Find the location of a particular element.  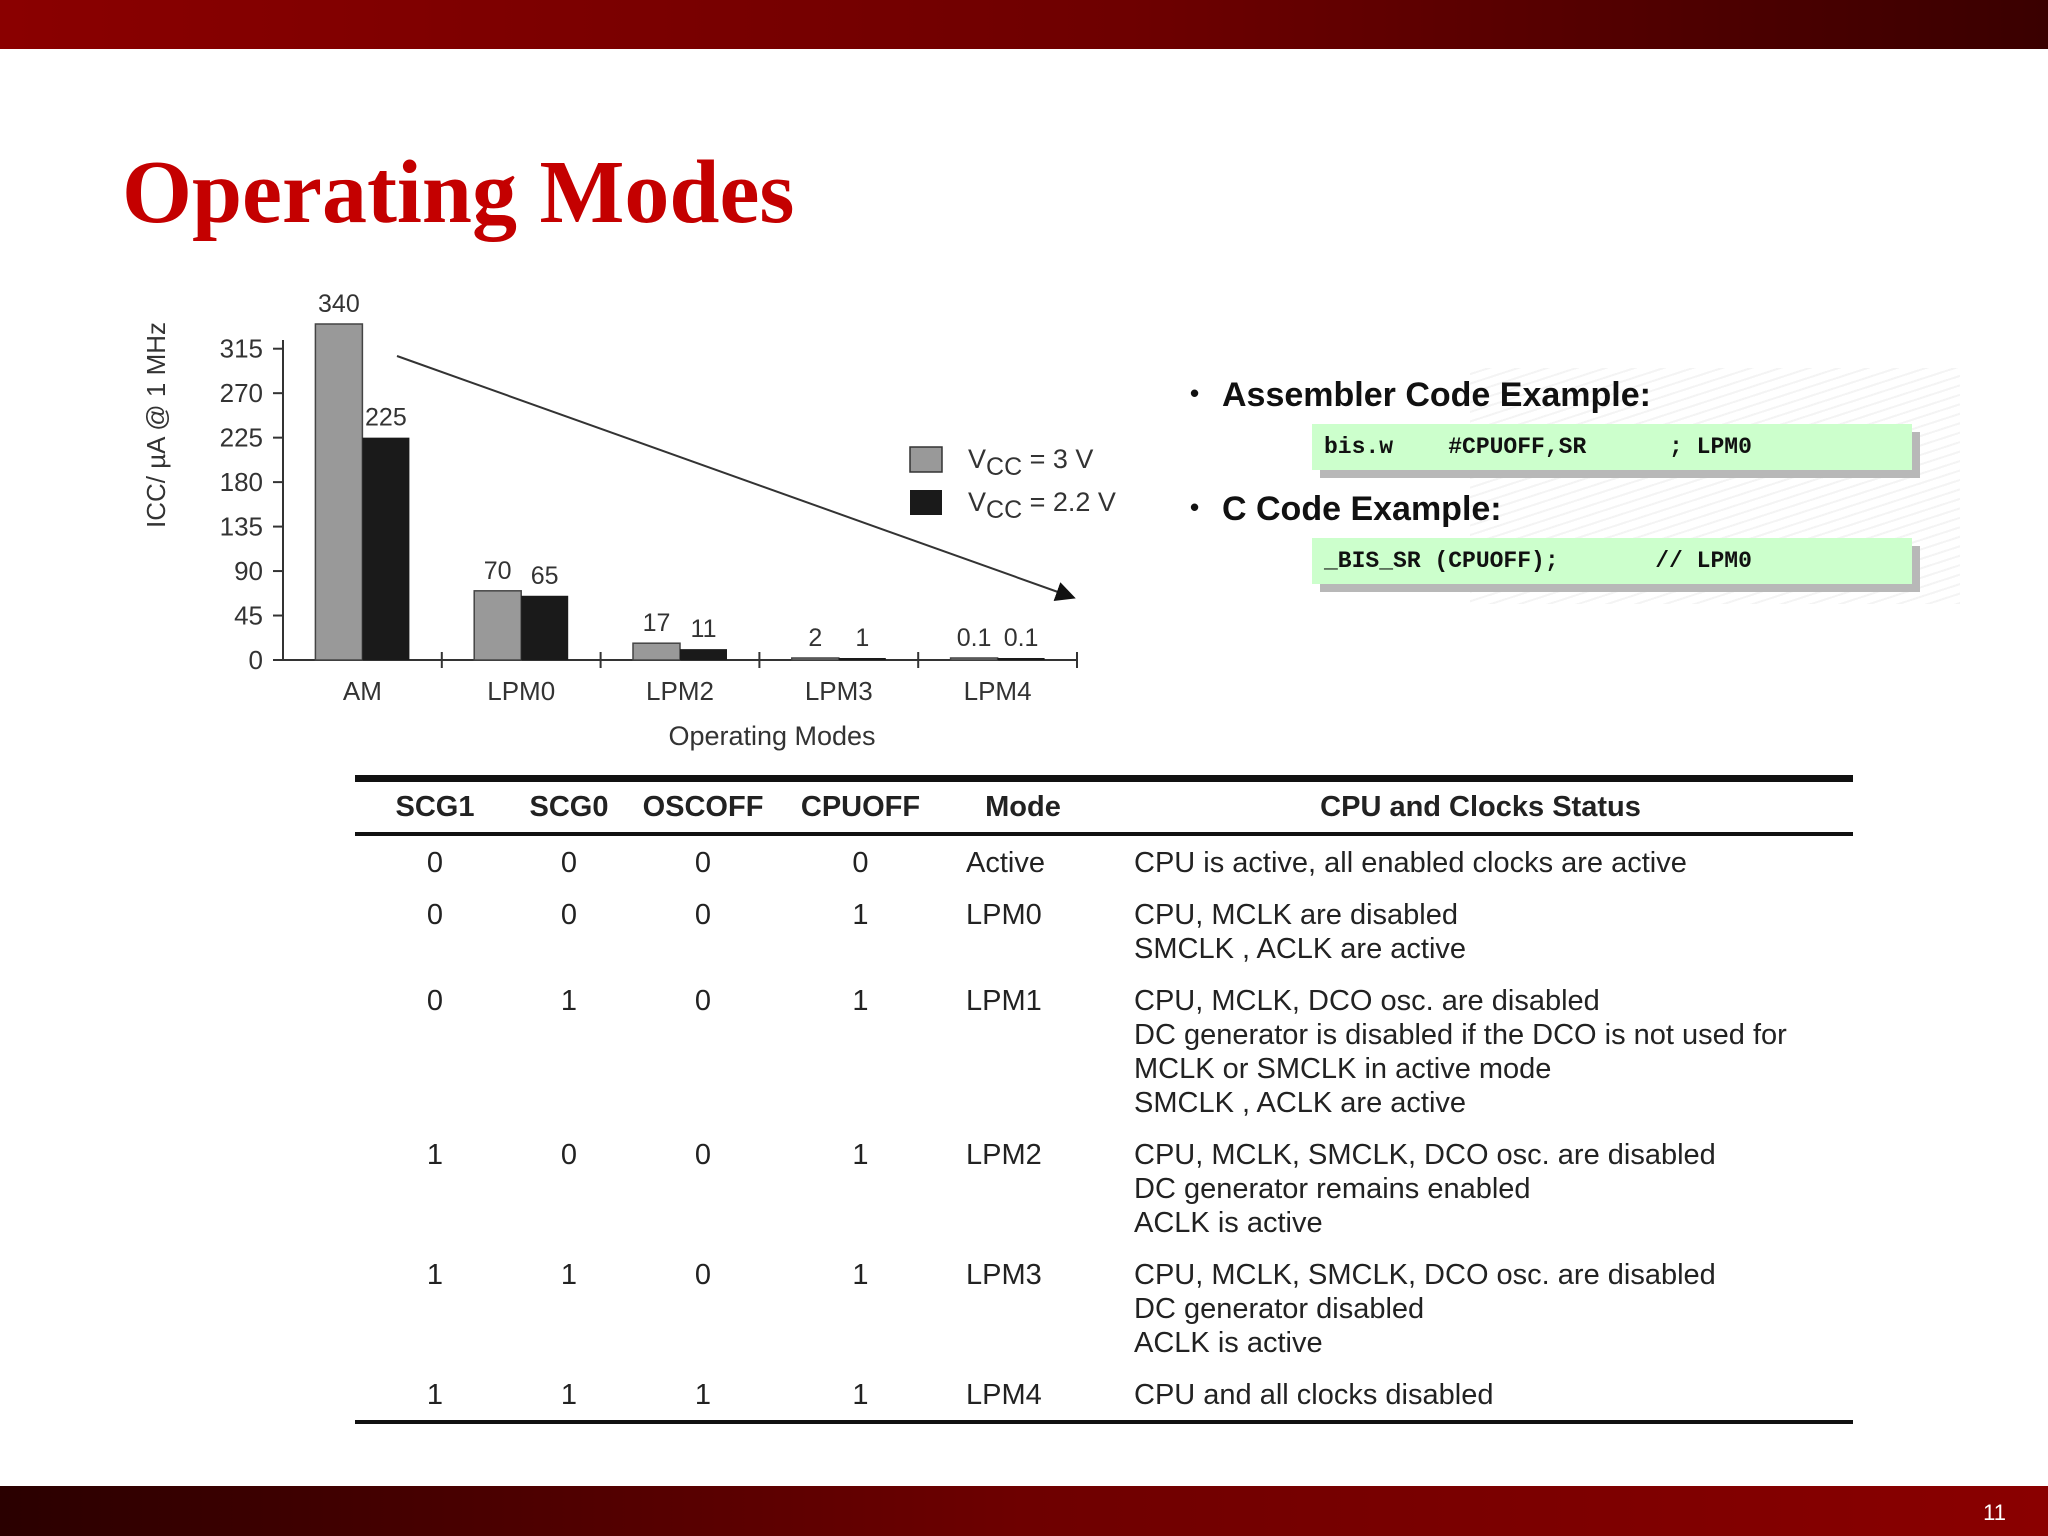

data-label-vcc-3v: 340 is located at coordinates (339, 304).